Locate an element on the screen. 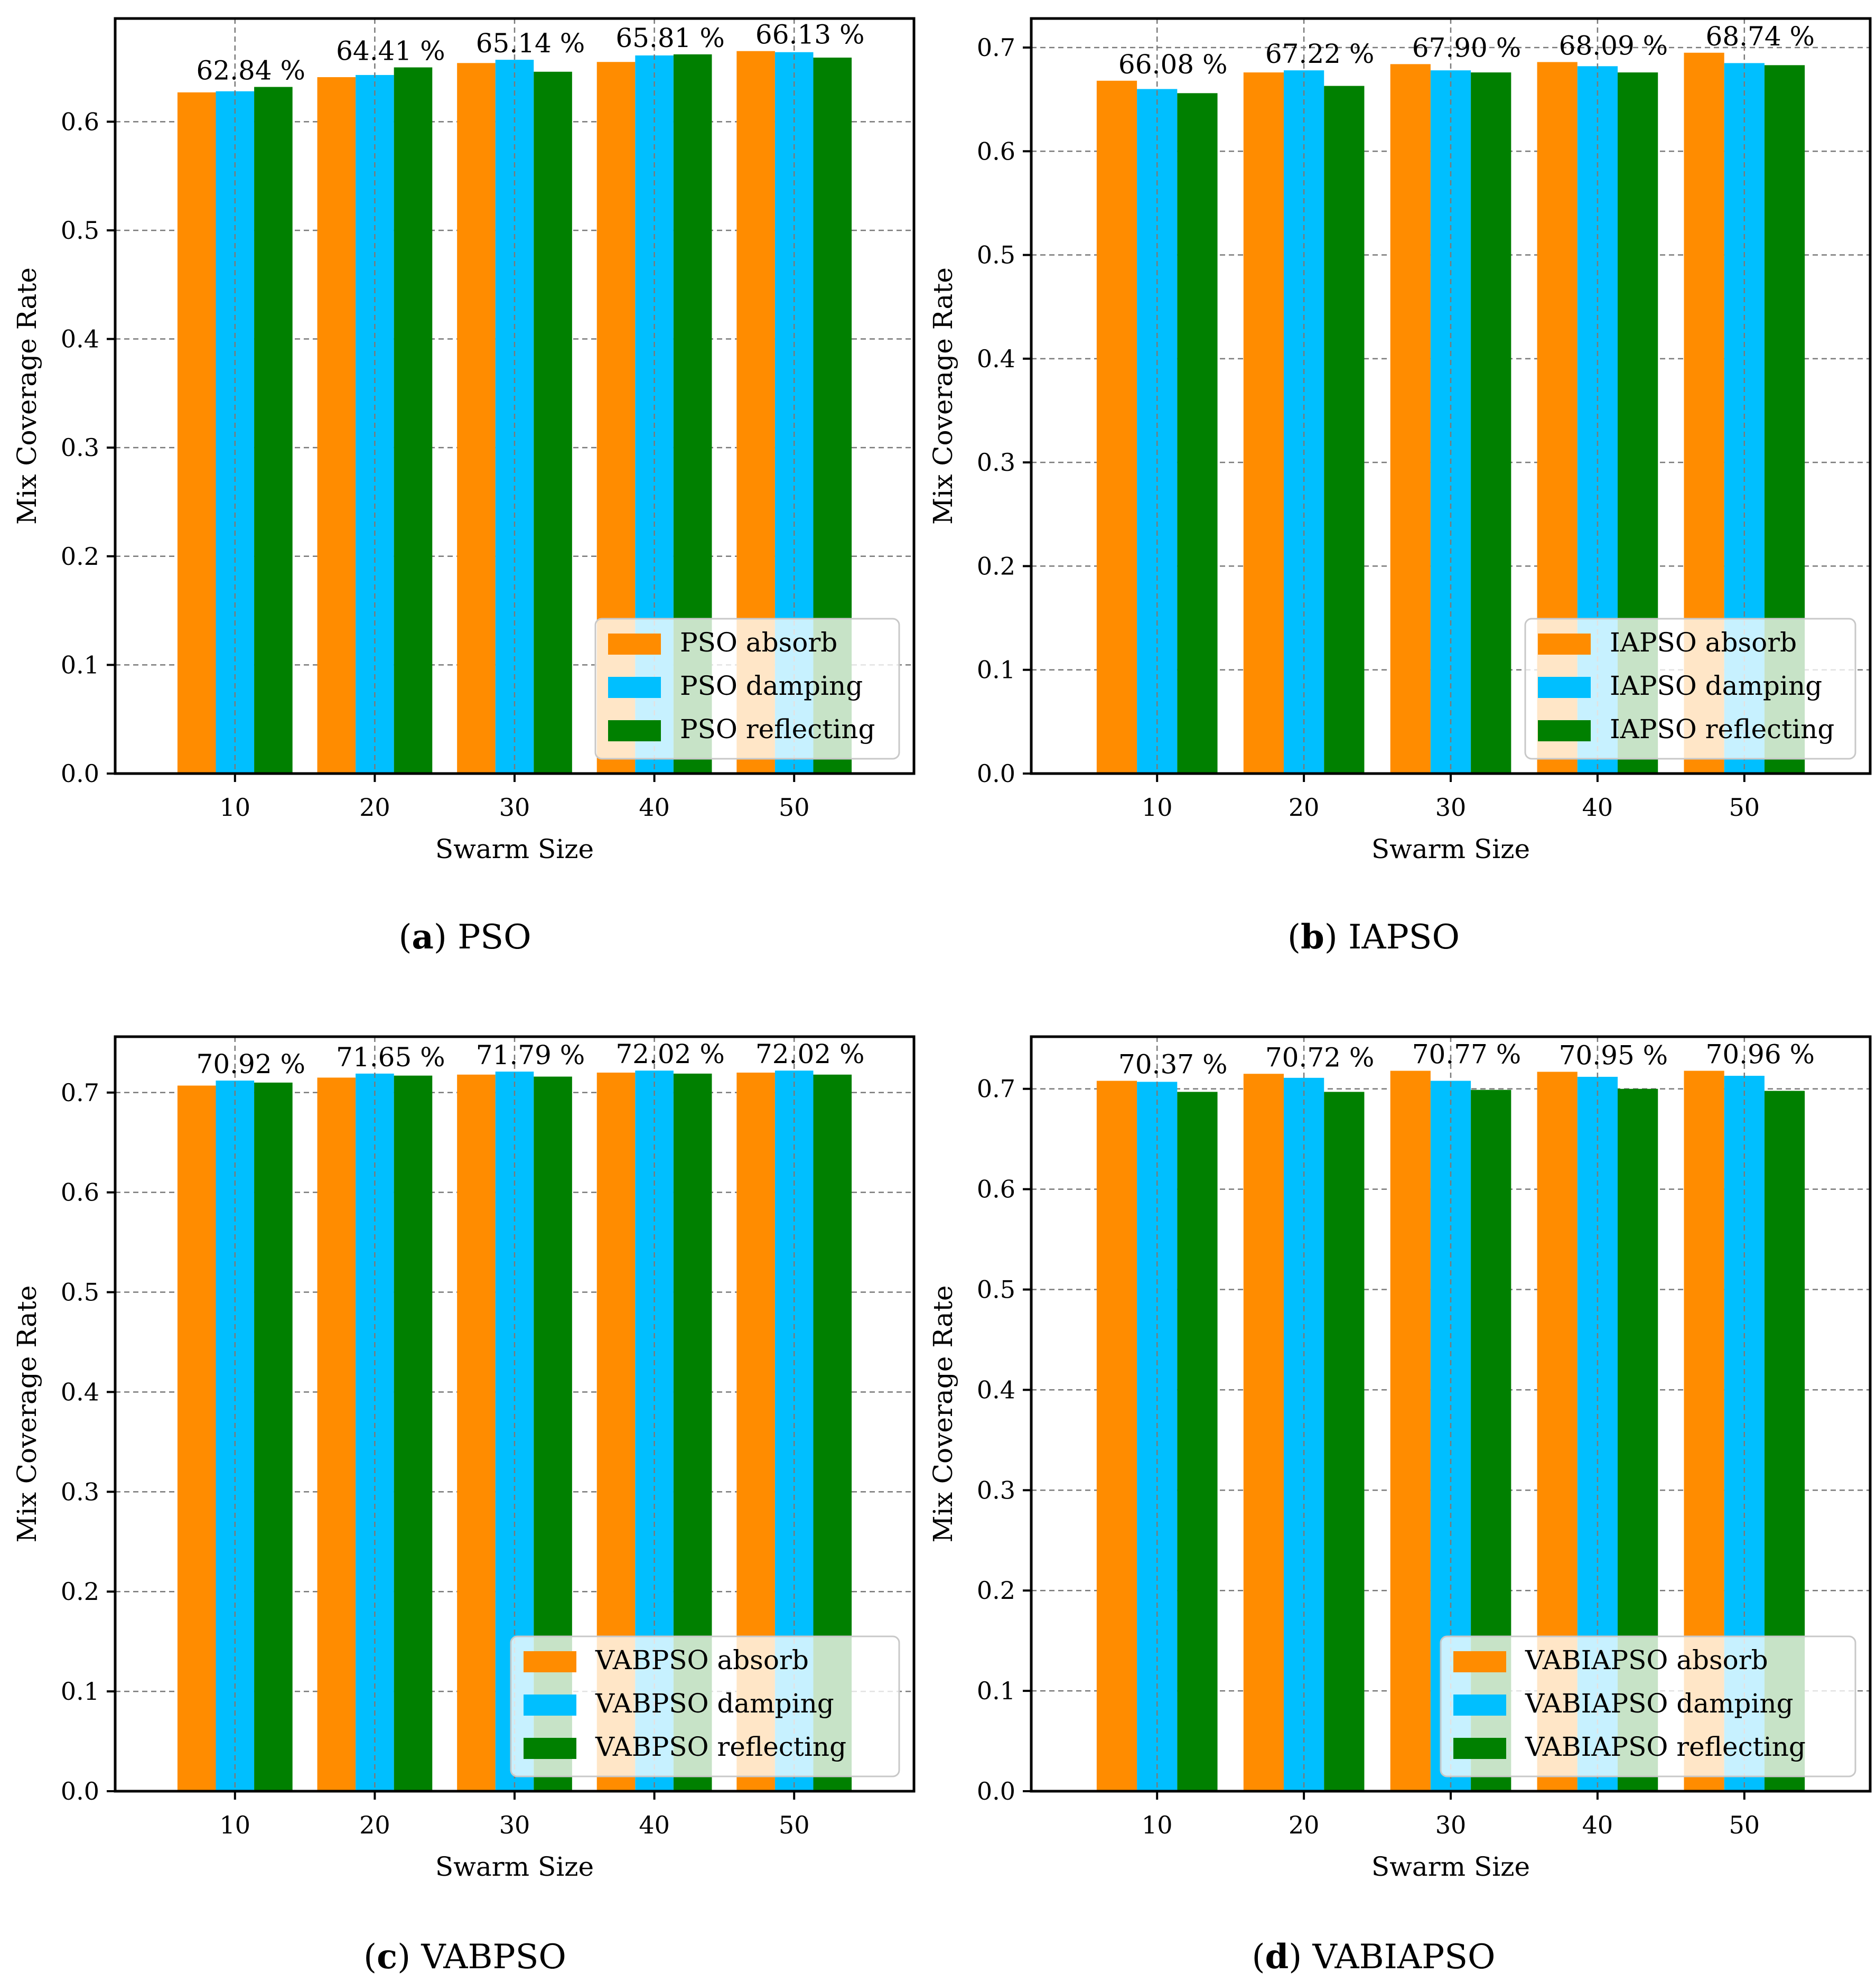 The width and height of the screenshot is (1876, 1983). caption-title: VABIAPSO is located at coordinates (1404, 1958).